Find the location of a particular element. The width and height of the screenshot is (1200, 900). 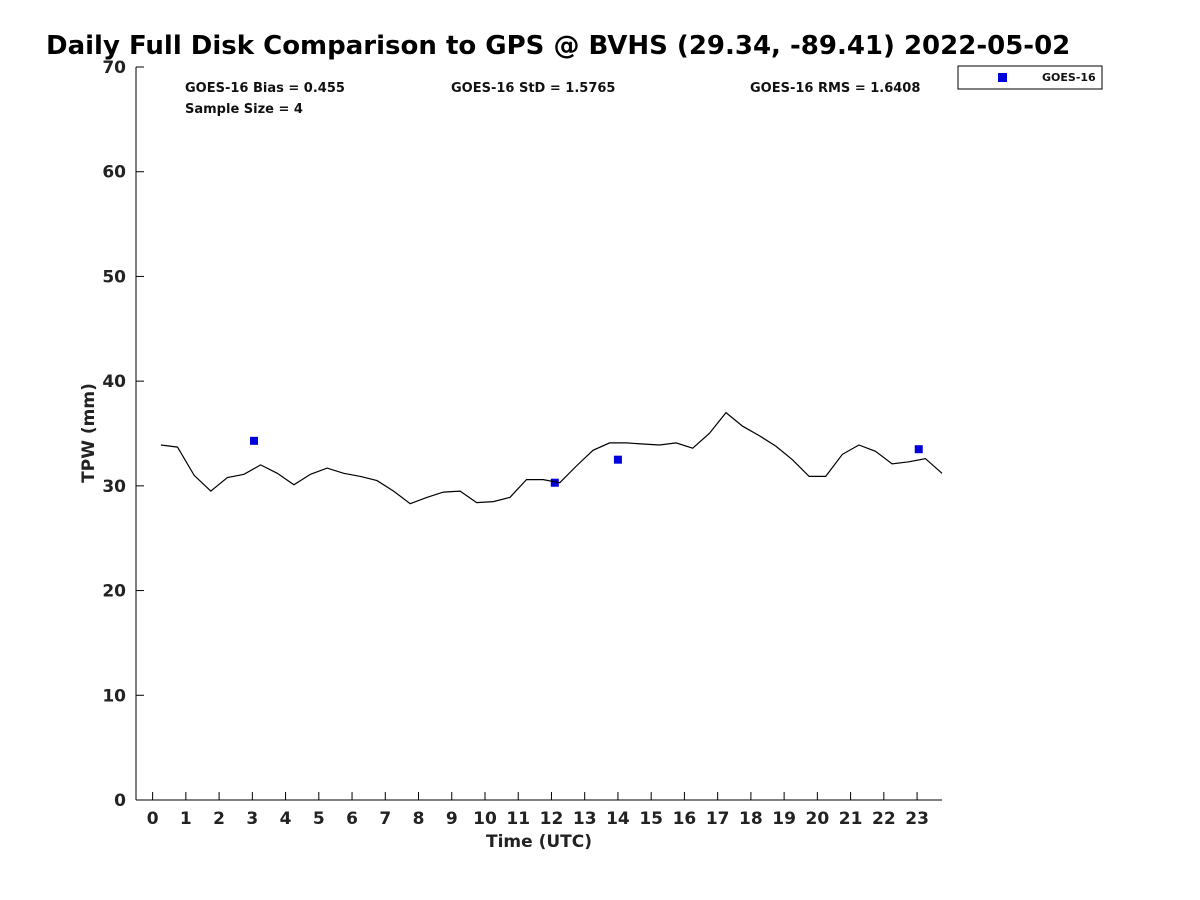

x-tick-label: 16 is located at coordinates (685, 819).